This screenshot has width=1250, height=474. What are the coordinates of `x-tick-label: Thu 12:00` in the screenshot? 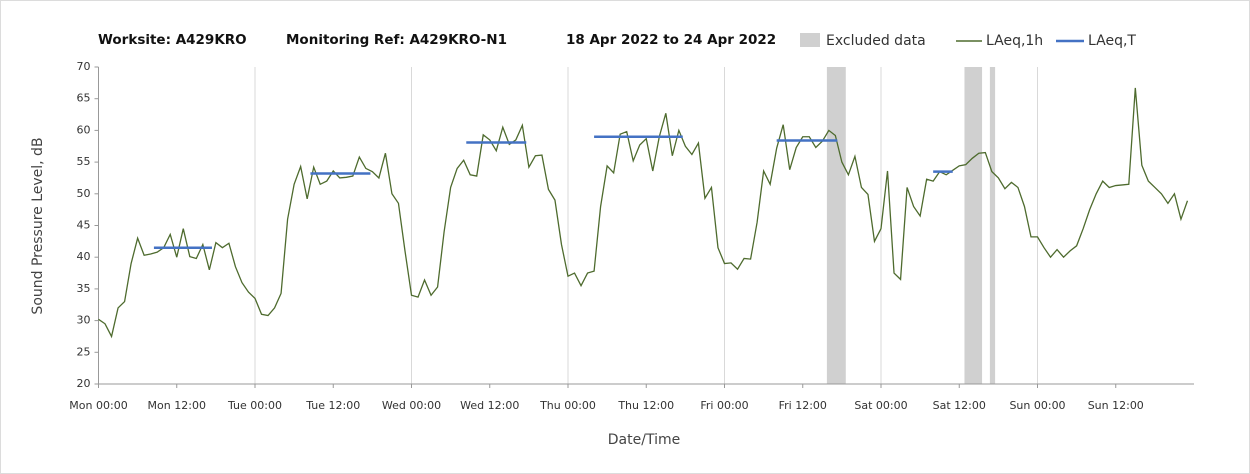 It's located at (645, 405).